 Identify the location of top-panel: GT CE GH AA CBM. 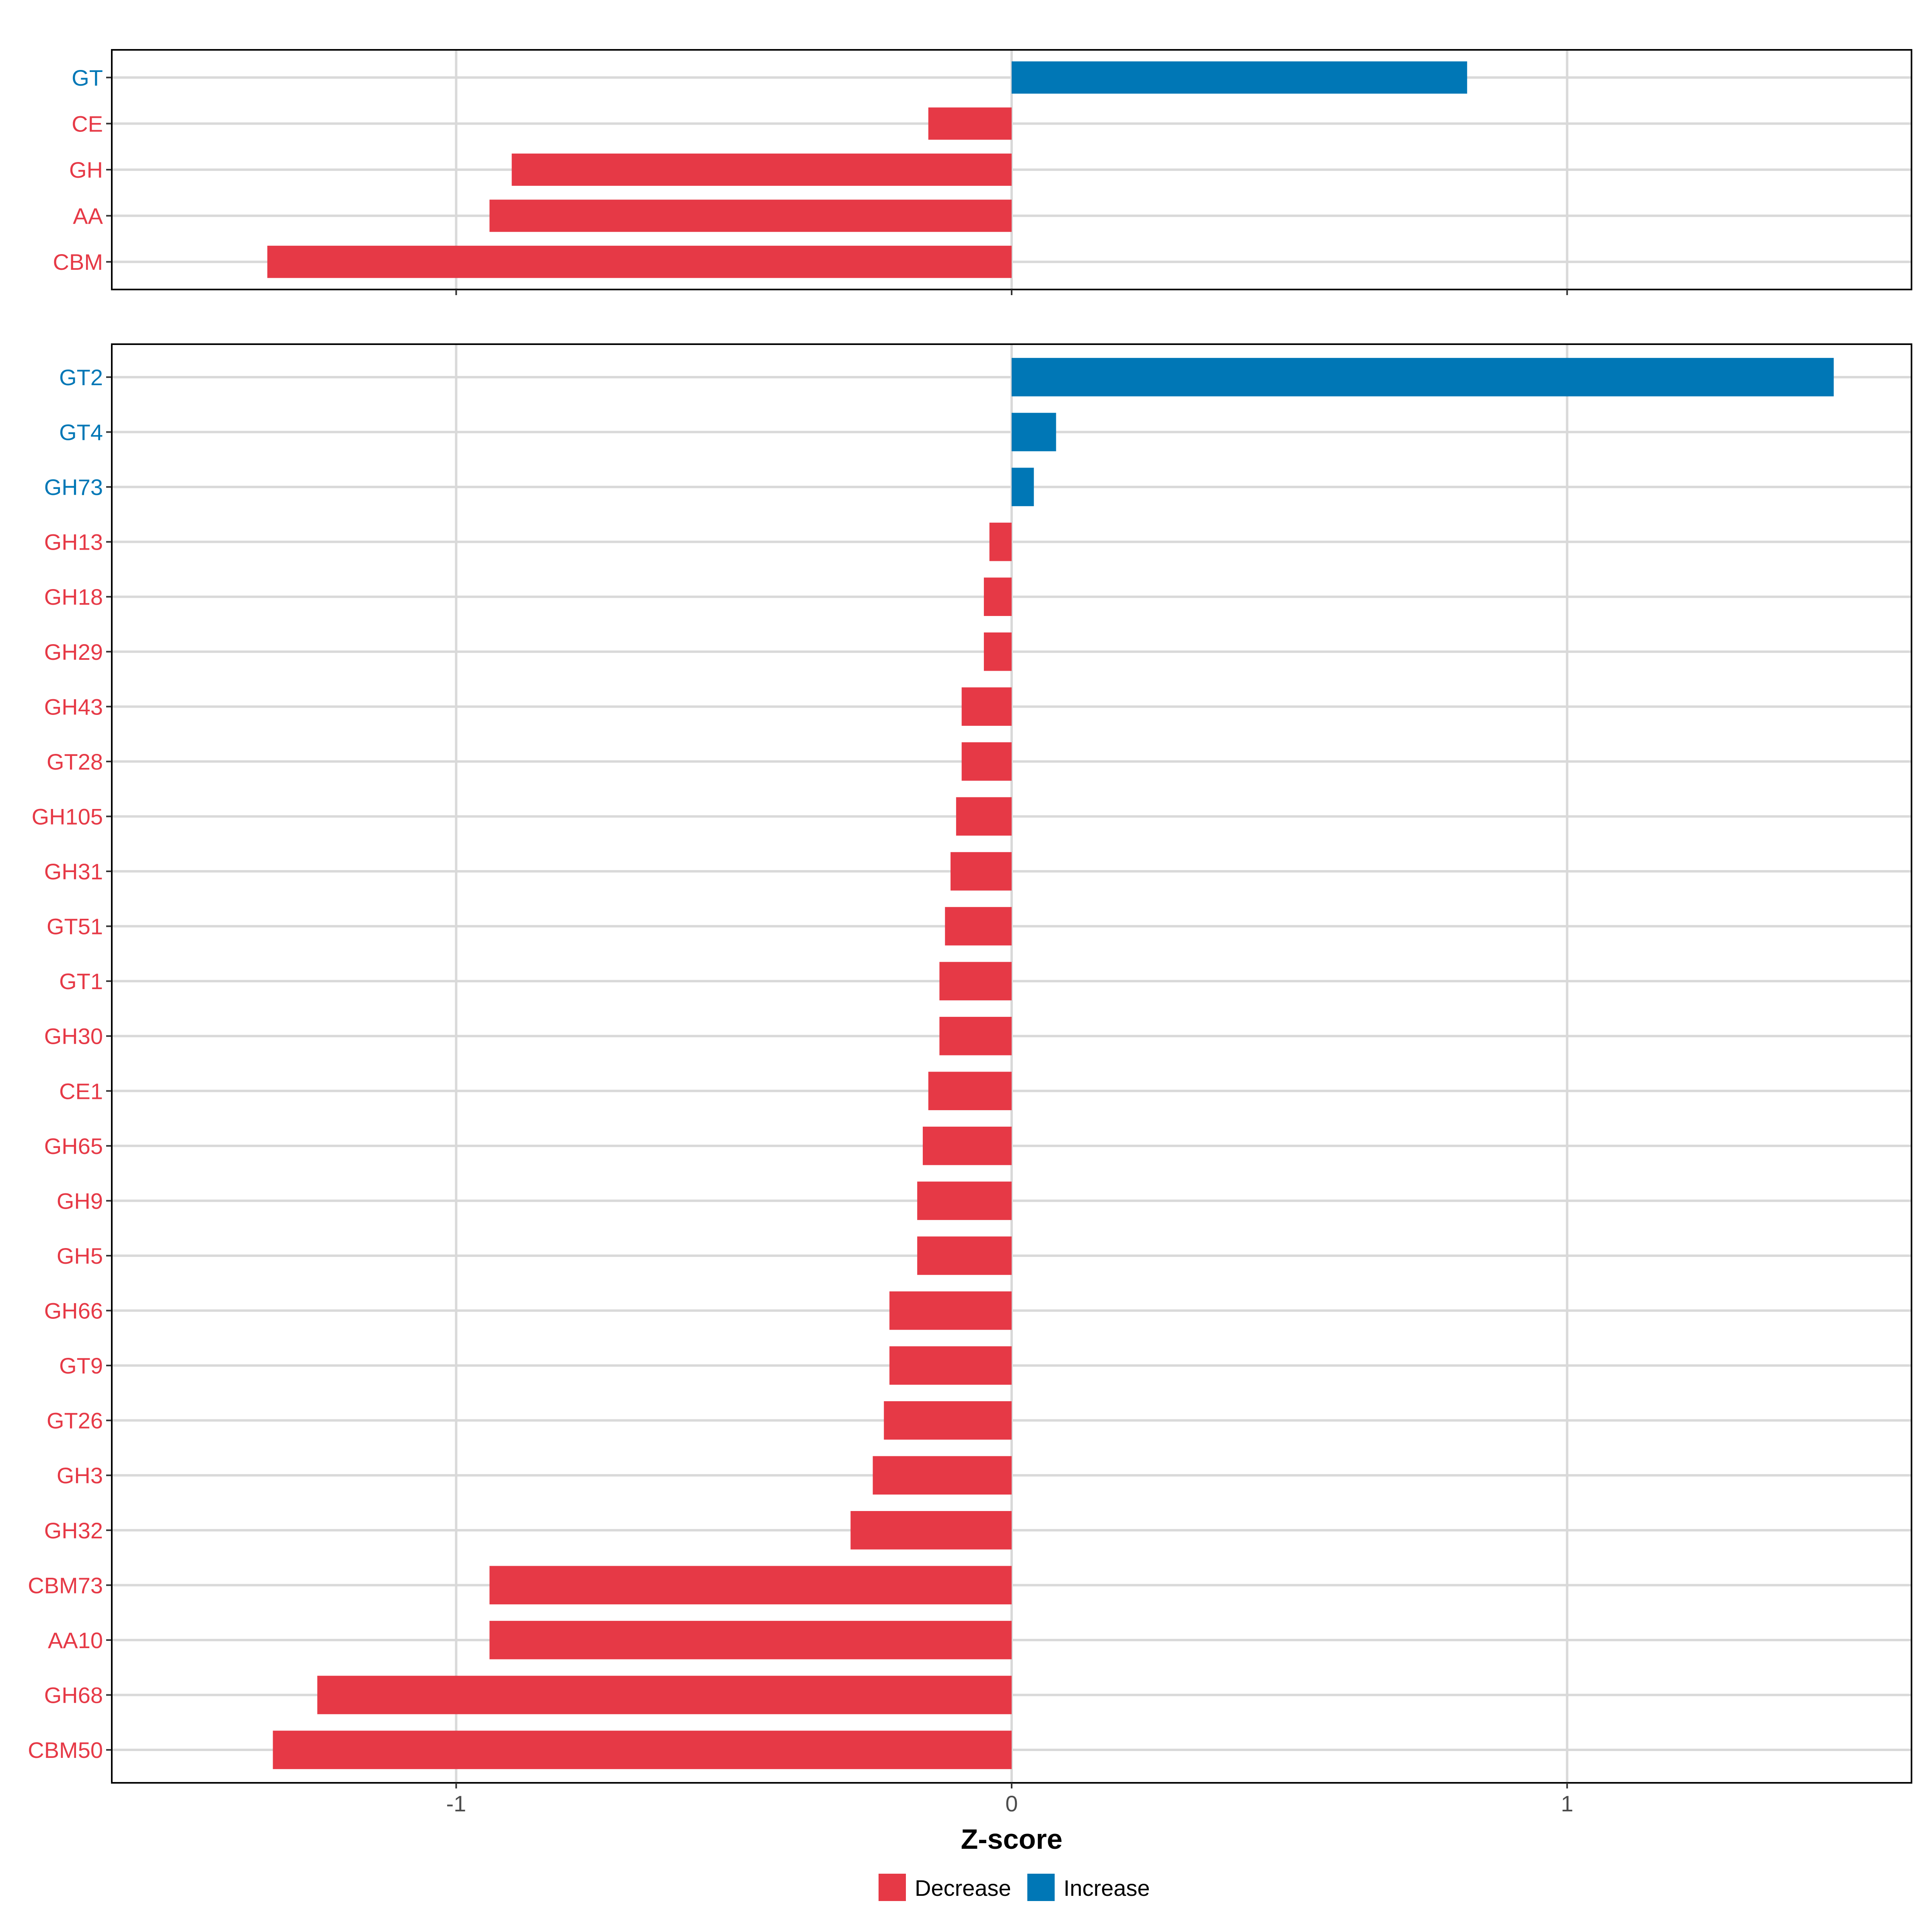
(982, 172).